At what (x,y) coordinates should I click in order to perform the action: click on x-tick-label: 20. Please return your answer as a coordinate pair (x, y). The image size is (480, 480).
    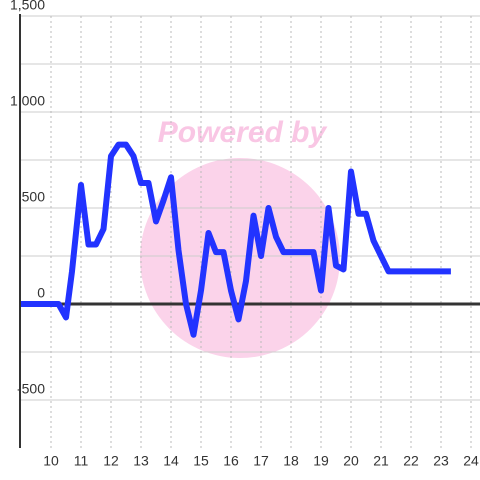
    Looking at the image, I should click on (351, 461).